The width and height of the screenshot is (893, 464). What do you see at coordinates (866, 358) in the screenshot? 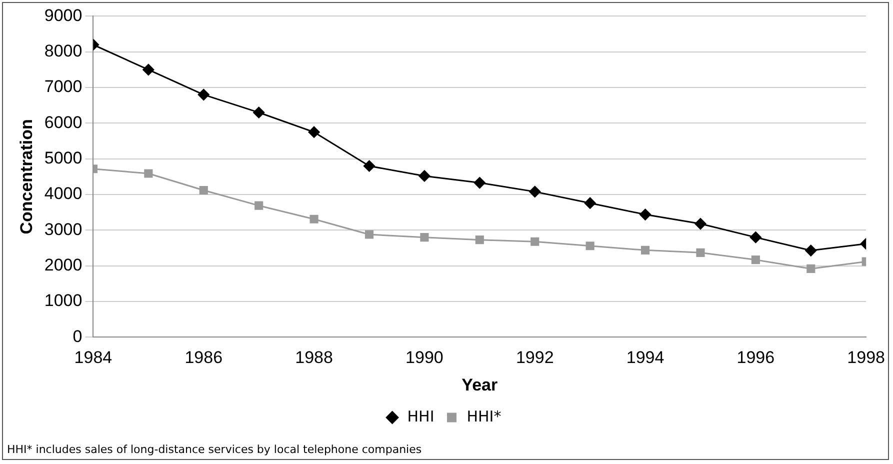
I see `x-tick-label: 1998` at bounding box center [866, 358].